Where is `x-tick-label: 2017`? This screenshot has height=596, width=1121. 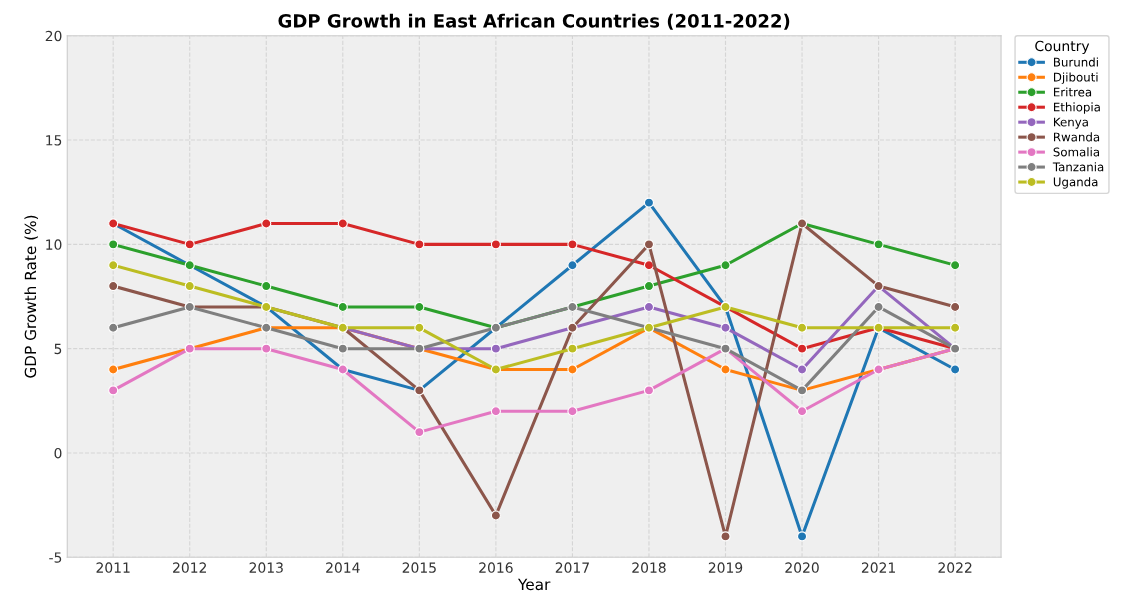
x-tick-label: 2017 is located at coordinates (572, 567).